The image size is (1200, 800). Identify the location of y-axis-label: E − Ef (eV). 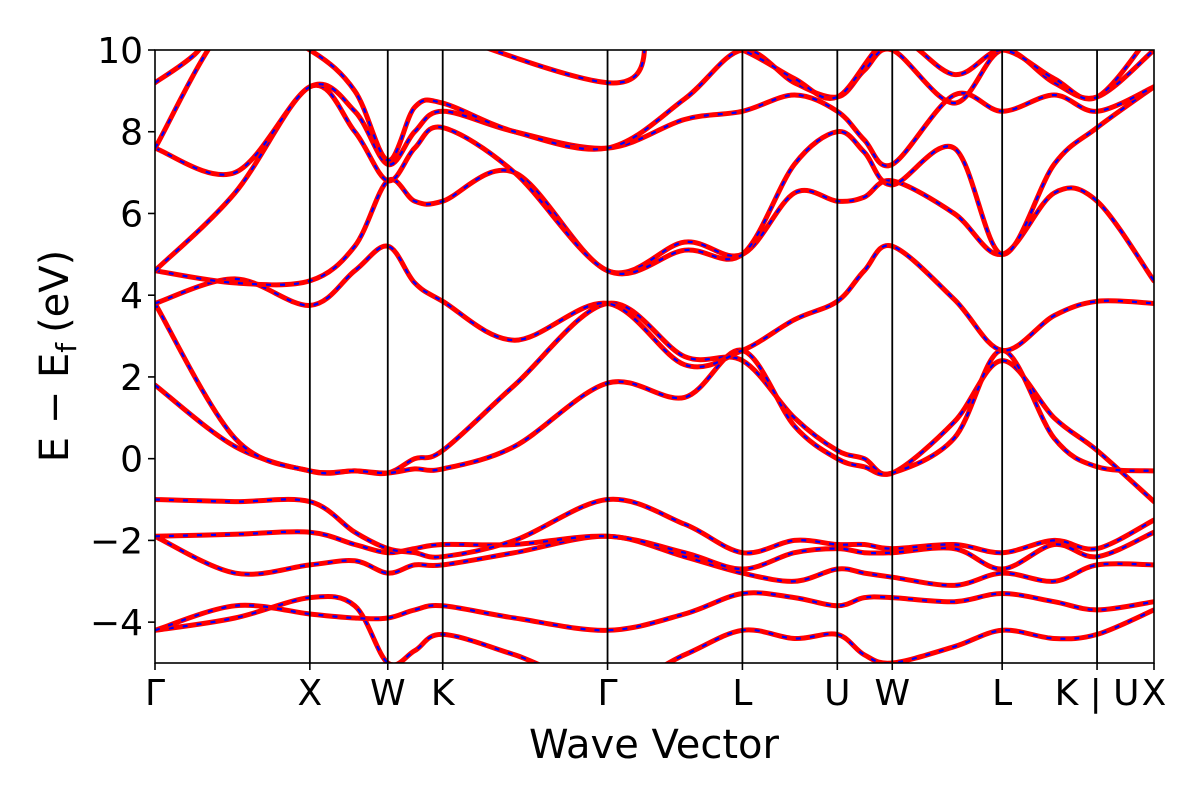
(57, 356).